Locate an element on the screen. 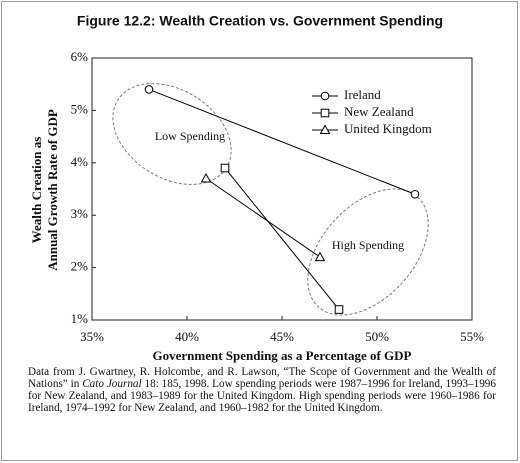 Image resolution: width=520 pixels, height=463 pixels. annotation: Low Spending is located at coordinates (190, 136).